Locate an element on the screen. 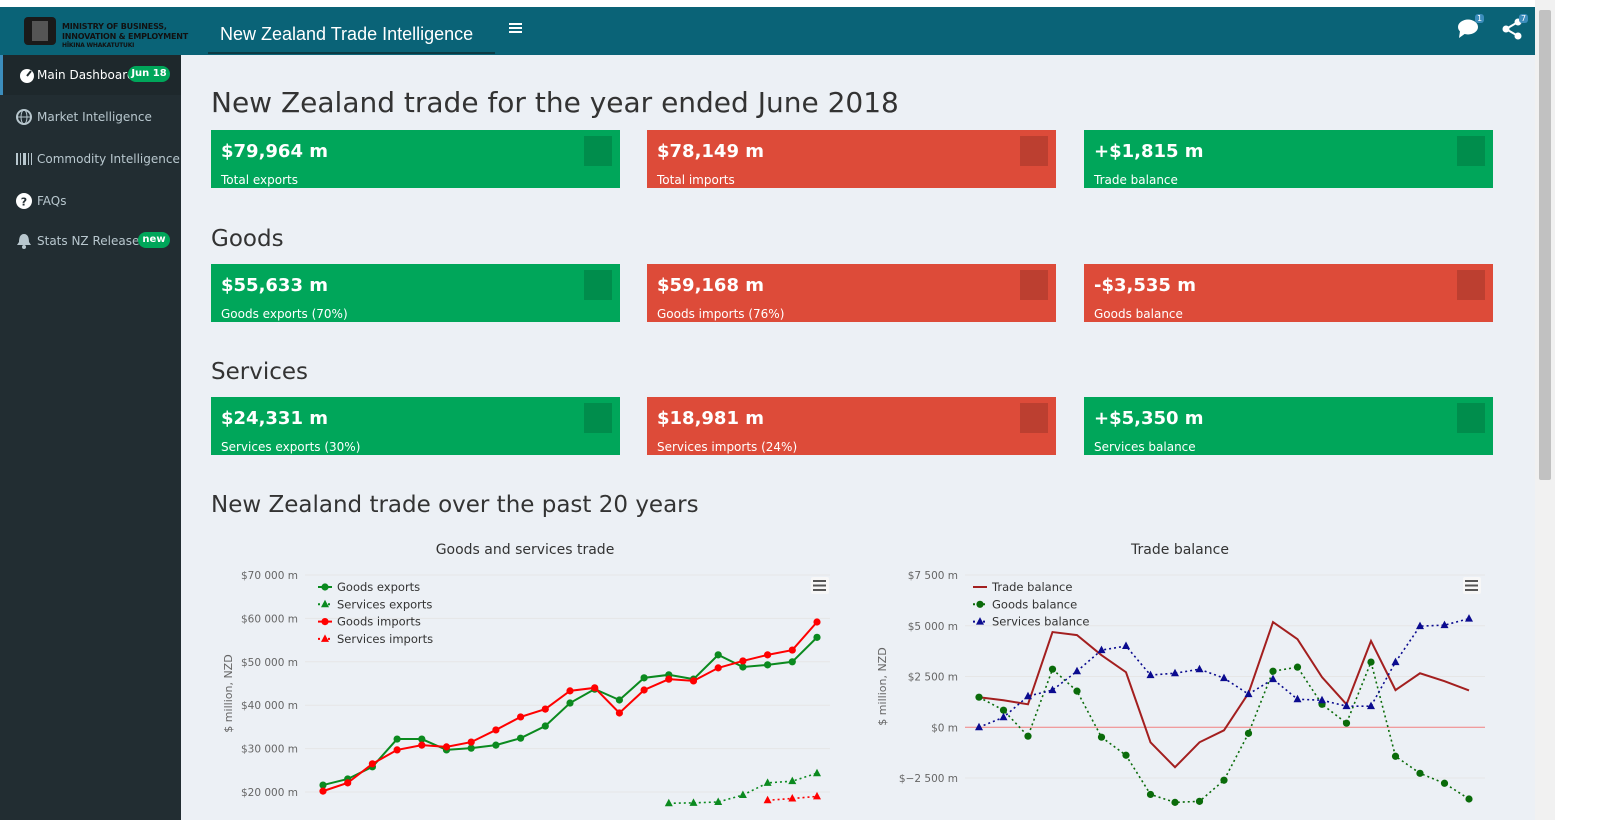 The height and width of the screenshot is (820, 1600). info-card: +$1,815 m Trade balance is located at coordinates (1288, 159).